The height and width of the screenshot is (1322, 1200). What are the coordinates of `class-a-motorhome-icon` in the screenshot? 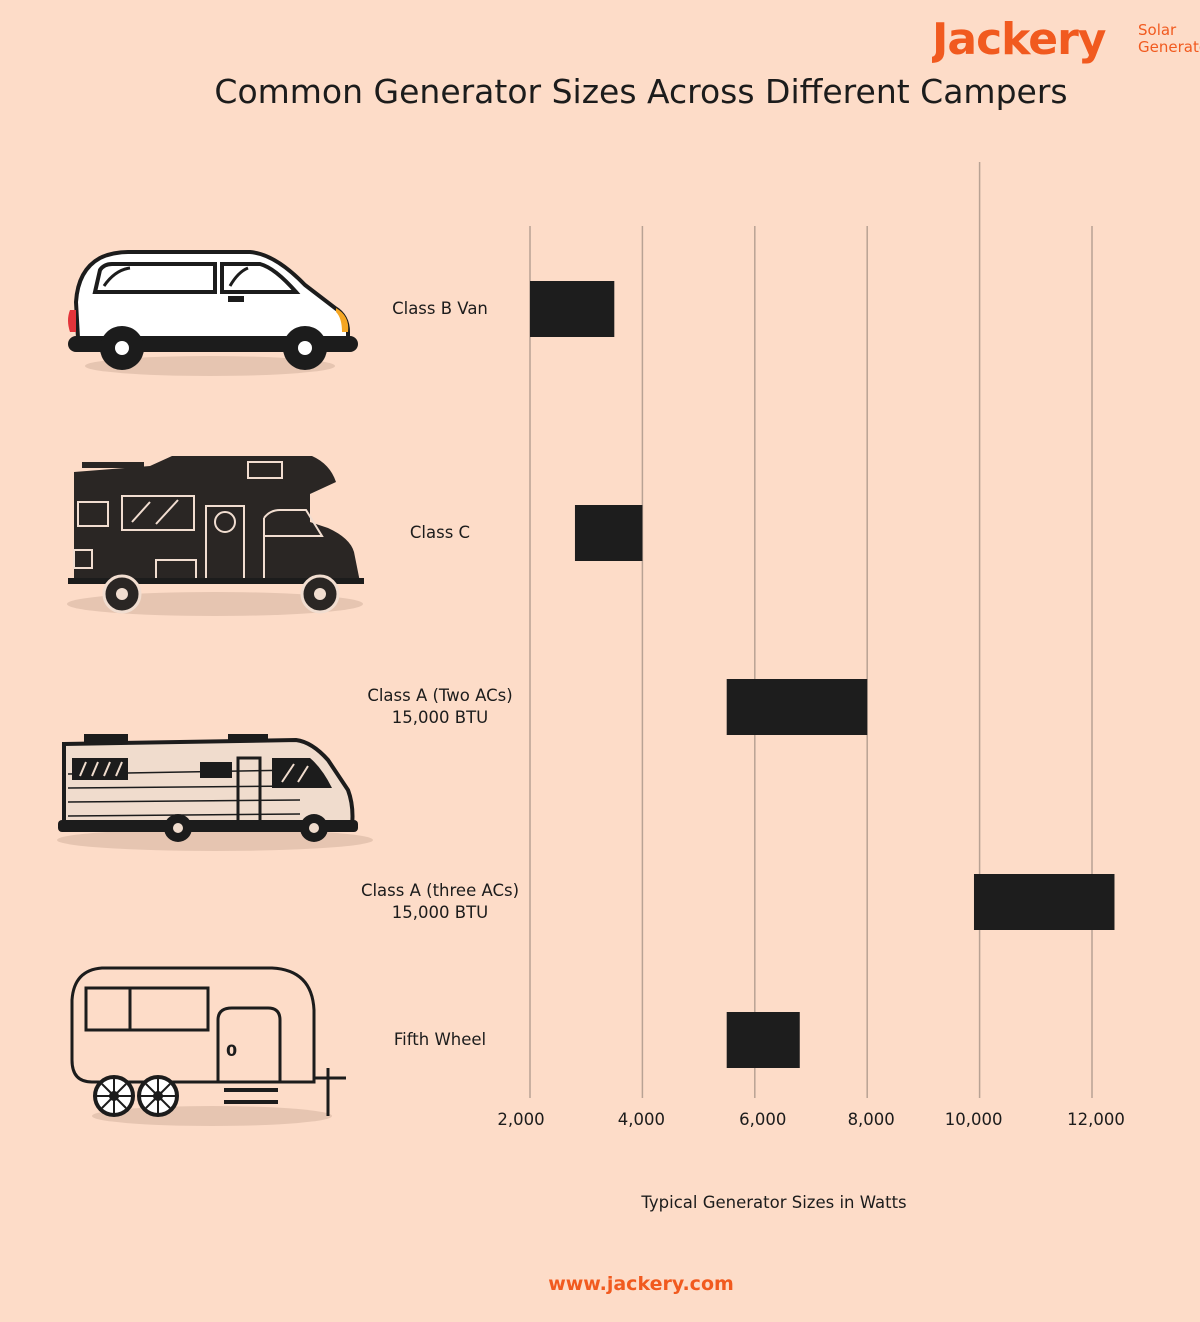 It's located at (215, 792).